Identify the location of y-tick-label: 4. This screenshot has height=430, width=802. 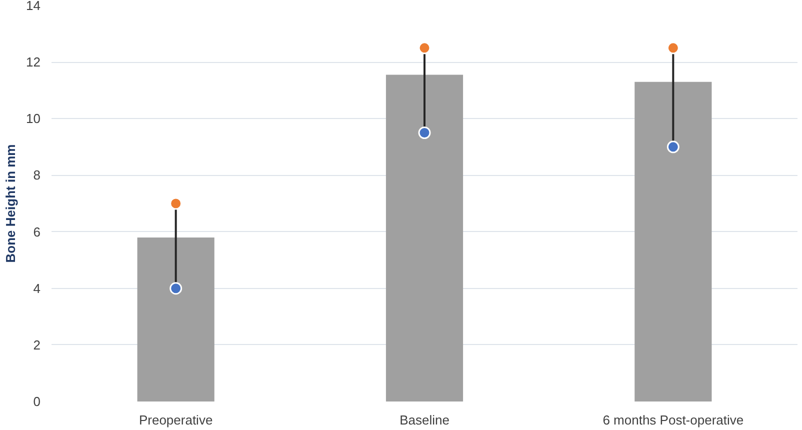
(37, 288).